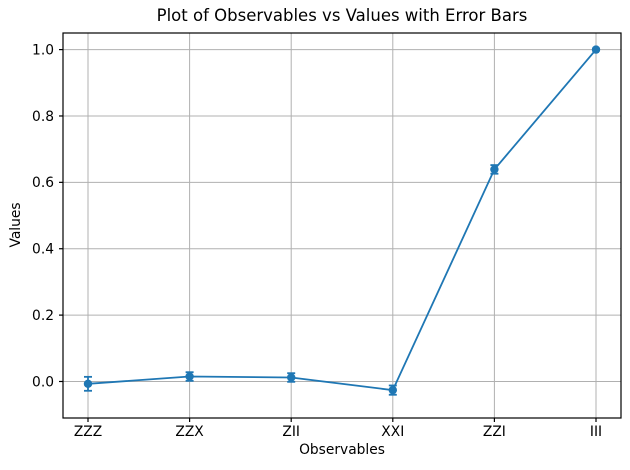  I want to click on x-tick-label: ZZX, so click(189, 432).